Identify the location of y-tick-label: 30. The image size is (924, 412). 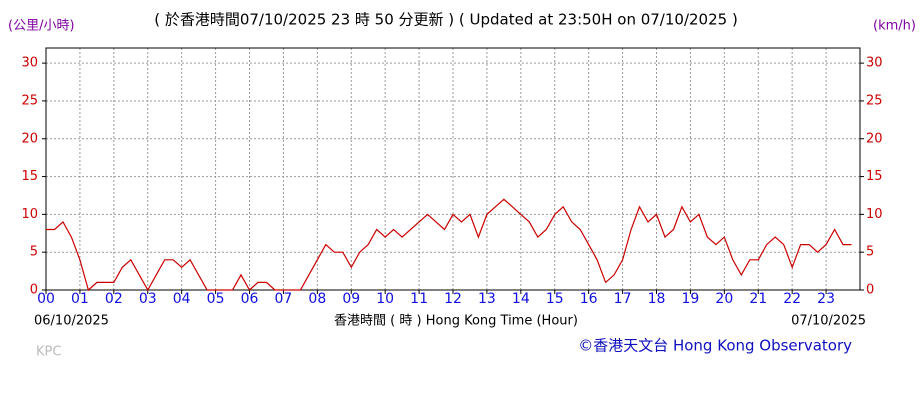
(29, 63).